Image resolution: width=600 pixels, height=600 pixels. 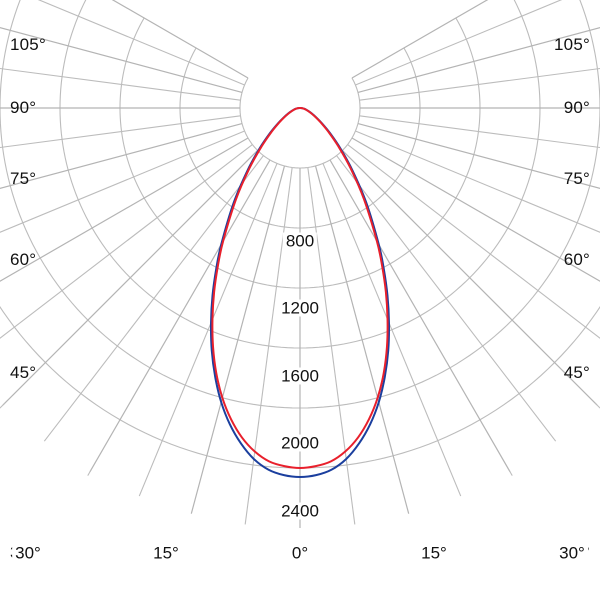 What do you see at coordinates (576, 107) in the screenshot?
I see `angle-label-right-1: 90°` at bounding box center [576, 107].